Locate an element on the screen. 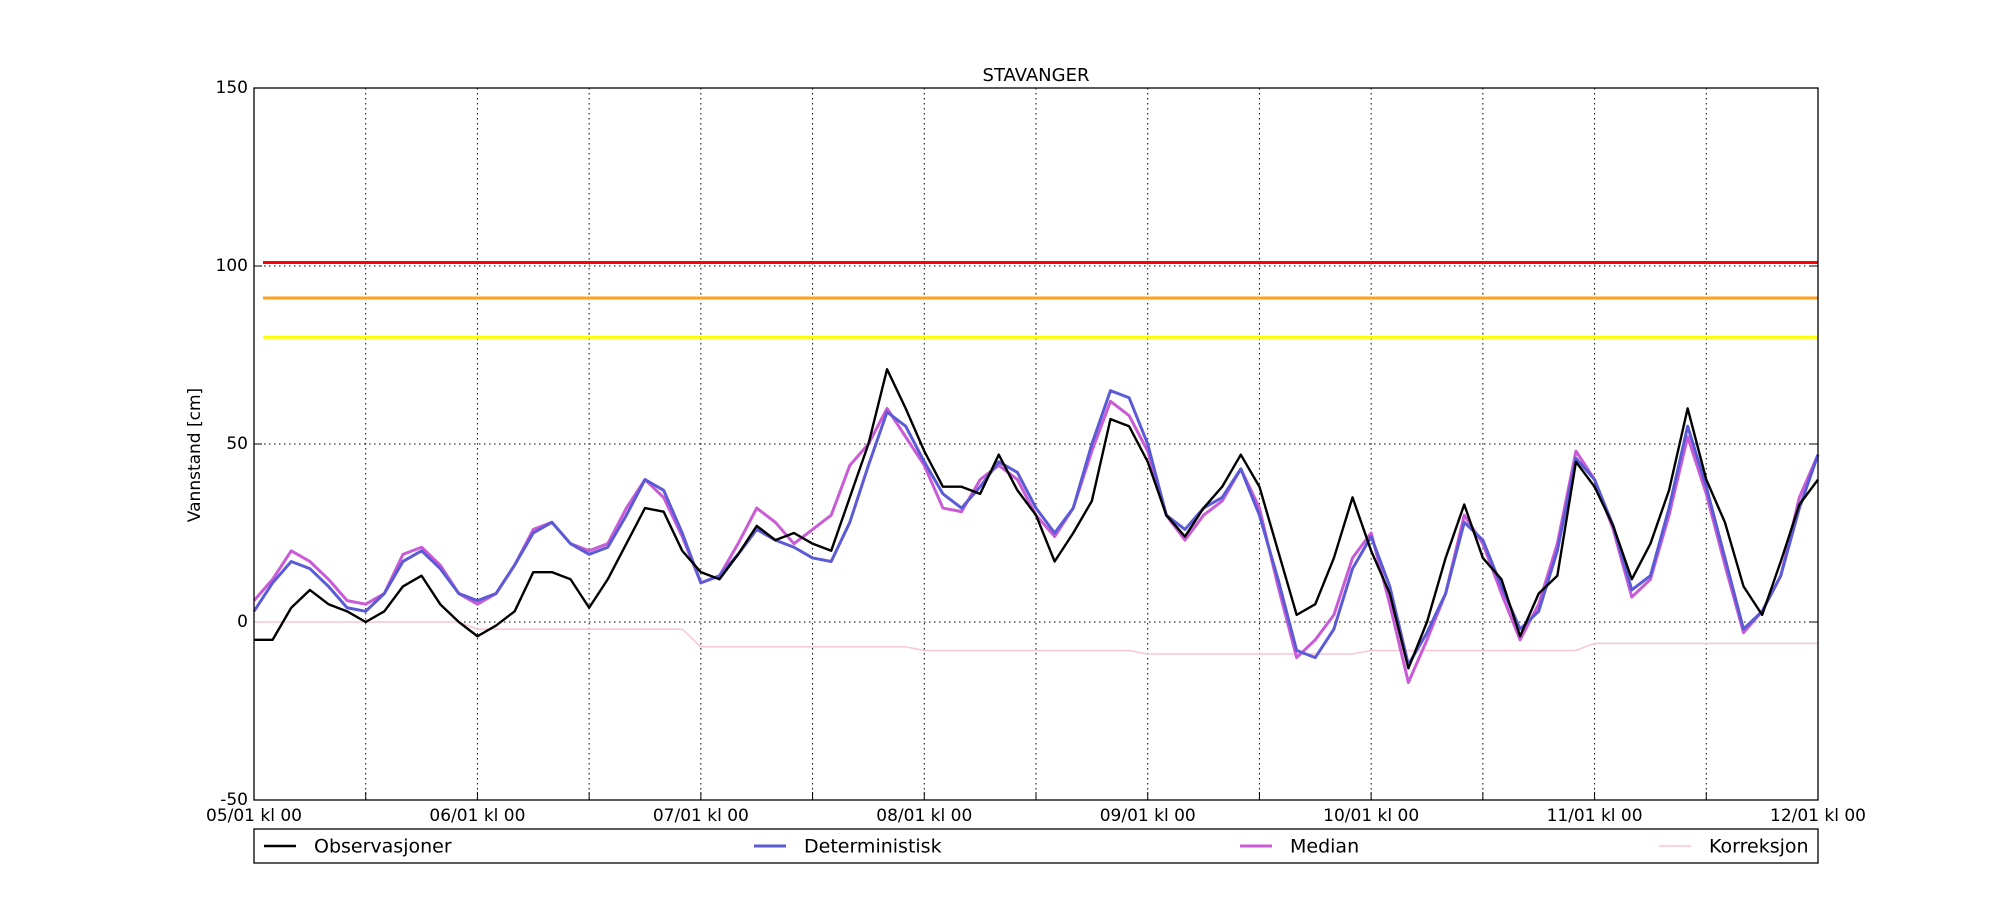 This screenshot has width=2000, height=900. legend-label: Observasjoner is located at coordinates (383, 847).